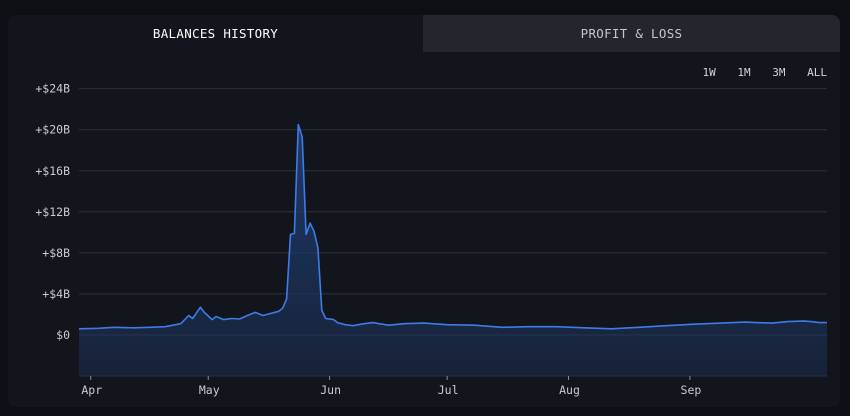 The height and width of the screenshot is (416, 850). Describe the element at coordinates (52, 212) in the screenshot. I see `y-tick-label: +$12B` at that location.